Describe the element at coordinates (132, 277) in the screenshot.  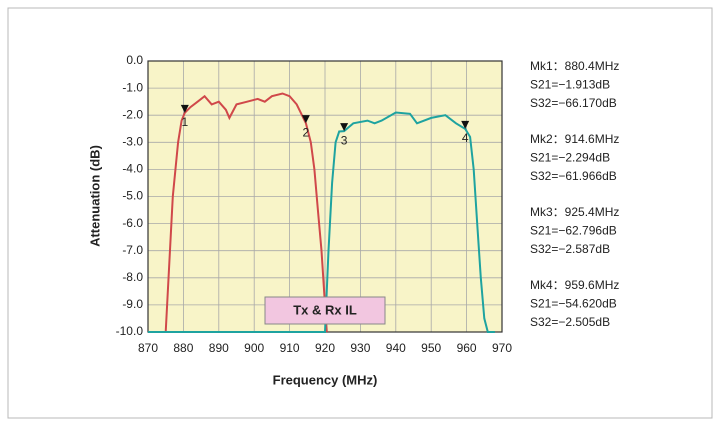
I see `y-tick-label: -8.0` at that location.